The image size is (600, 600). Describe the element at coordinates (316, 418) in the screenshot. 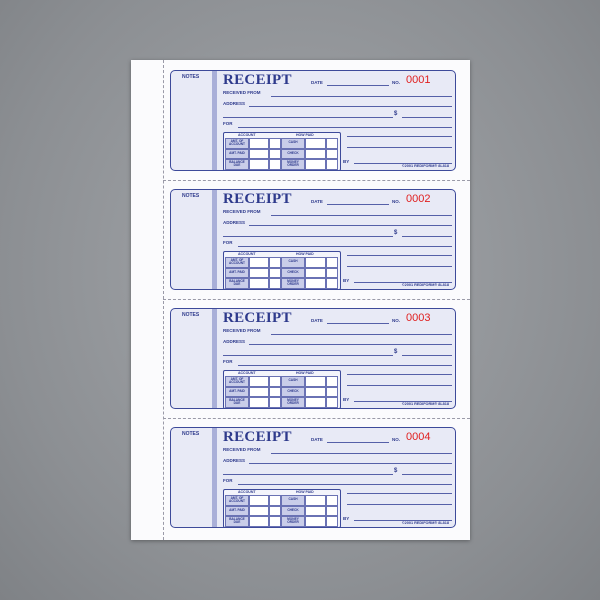

I see `perforation-line` at that location.